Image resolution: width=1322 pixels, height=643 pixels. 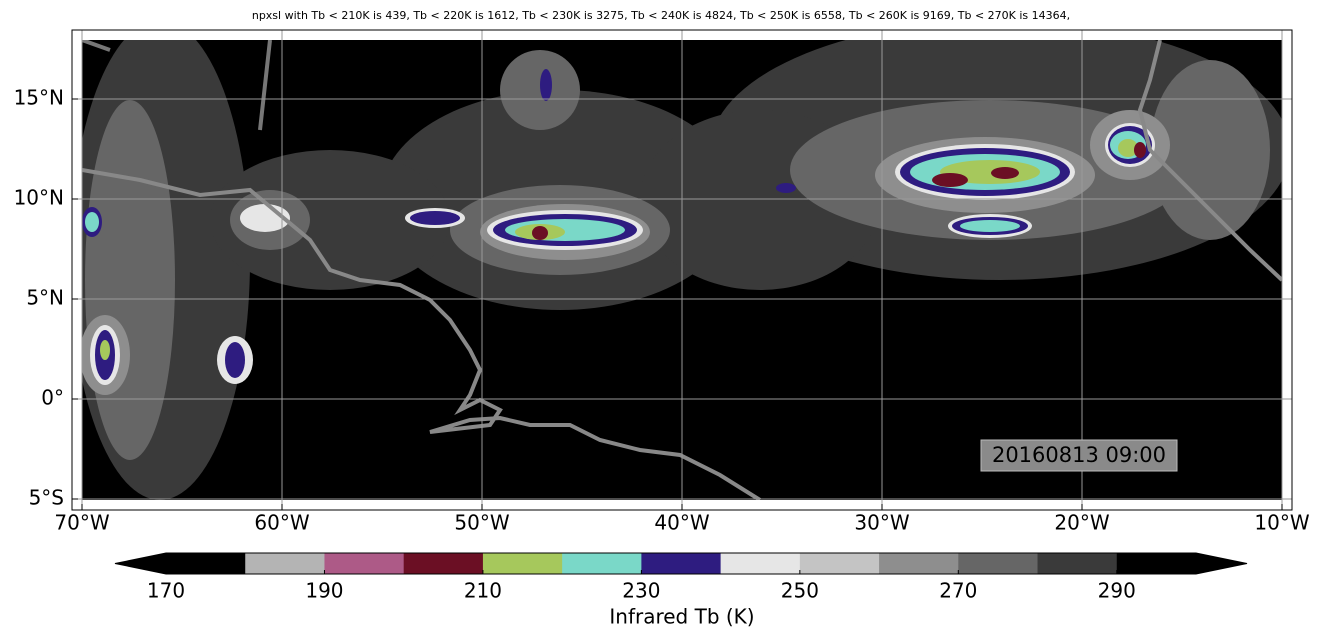 I want to click on y-tick-label: 10°N, so click(x=39, y=198).